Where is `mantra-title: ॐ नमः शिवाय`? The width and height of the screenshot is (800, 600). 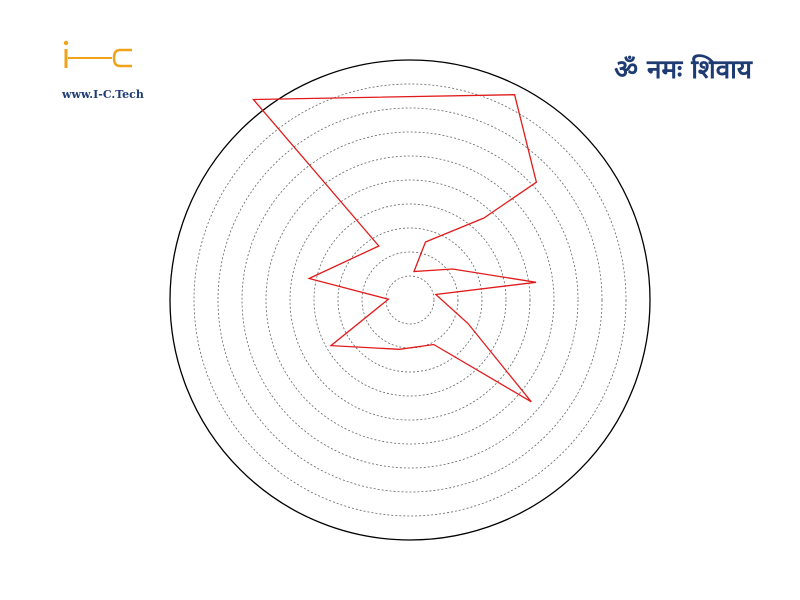 mantra-title: ॐ नमः शिवाय is located at coordinates (683, 70).